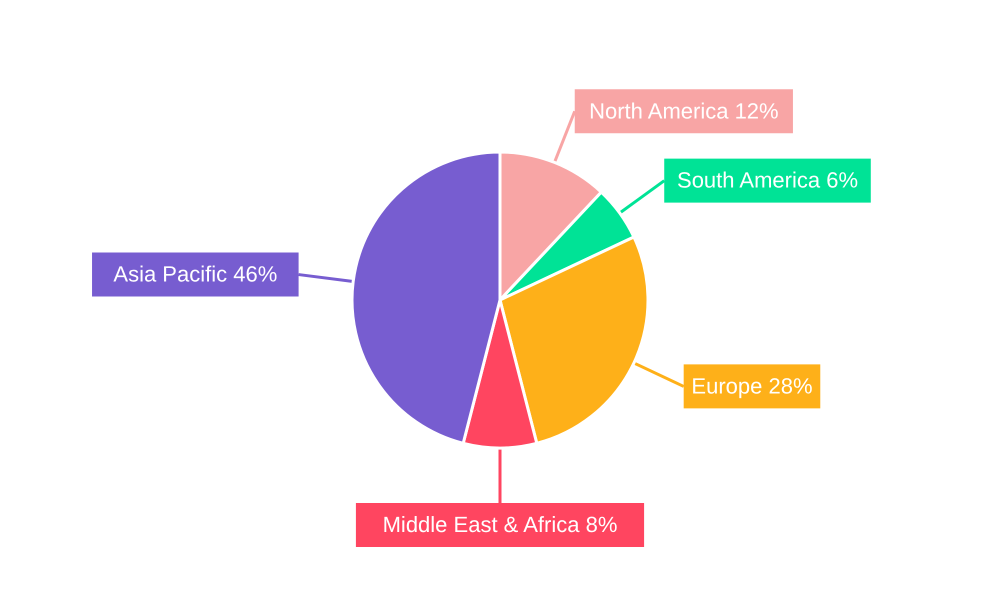  Describe the element at coordinates (684, 111) in the screenshot. I see `slice-label: North America 12%` at that location.